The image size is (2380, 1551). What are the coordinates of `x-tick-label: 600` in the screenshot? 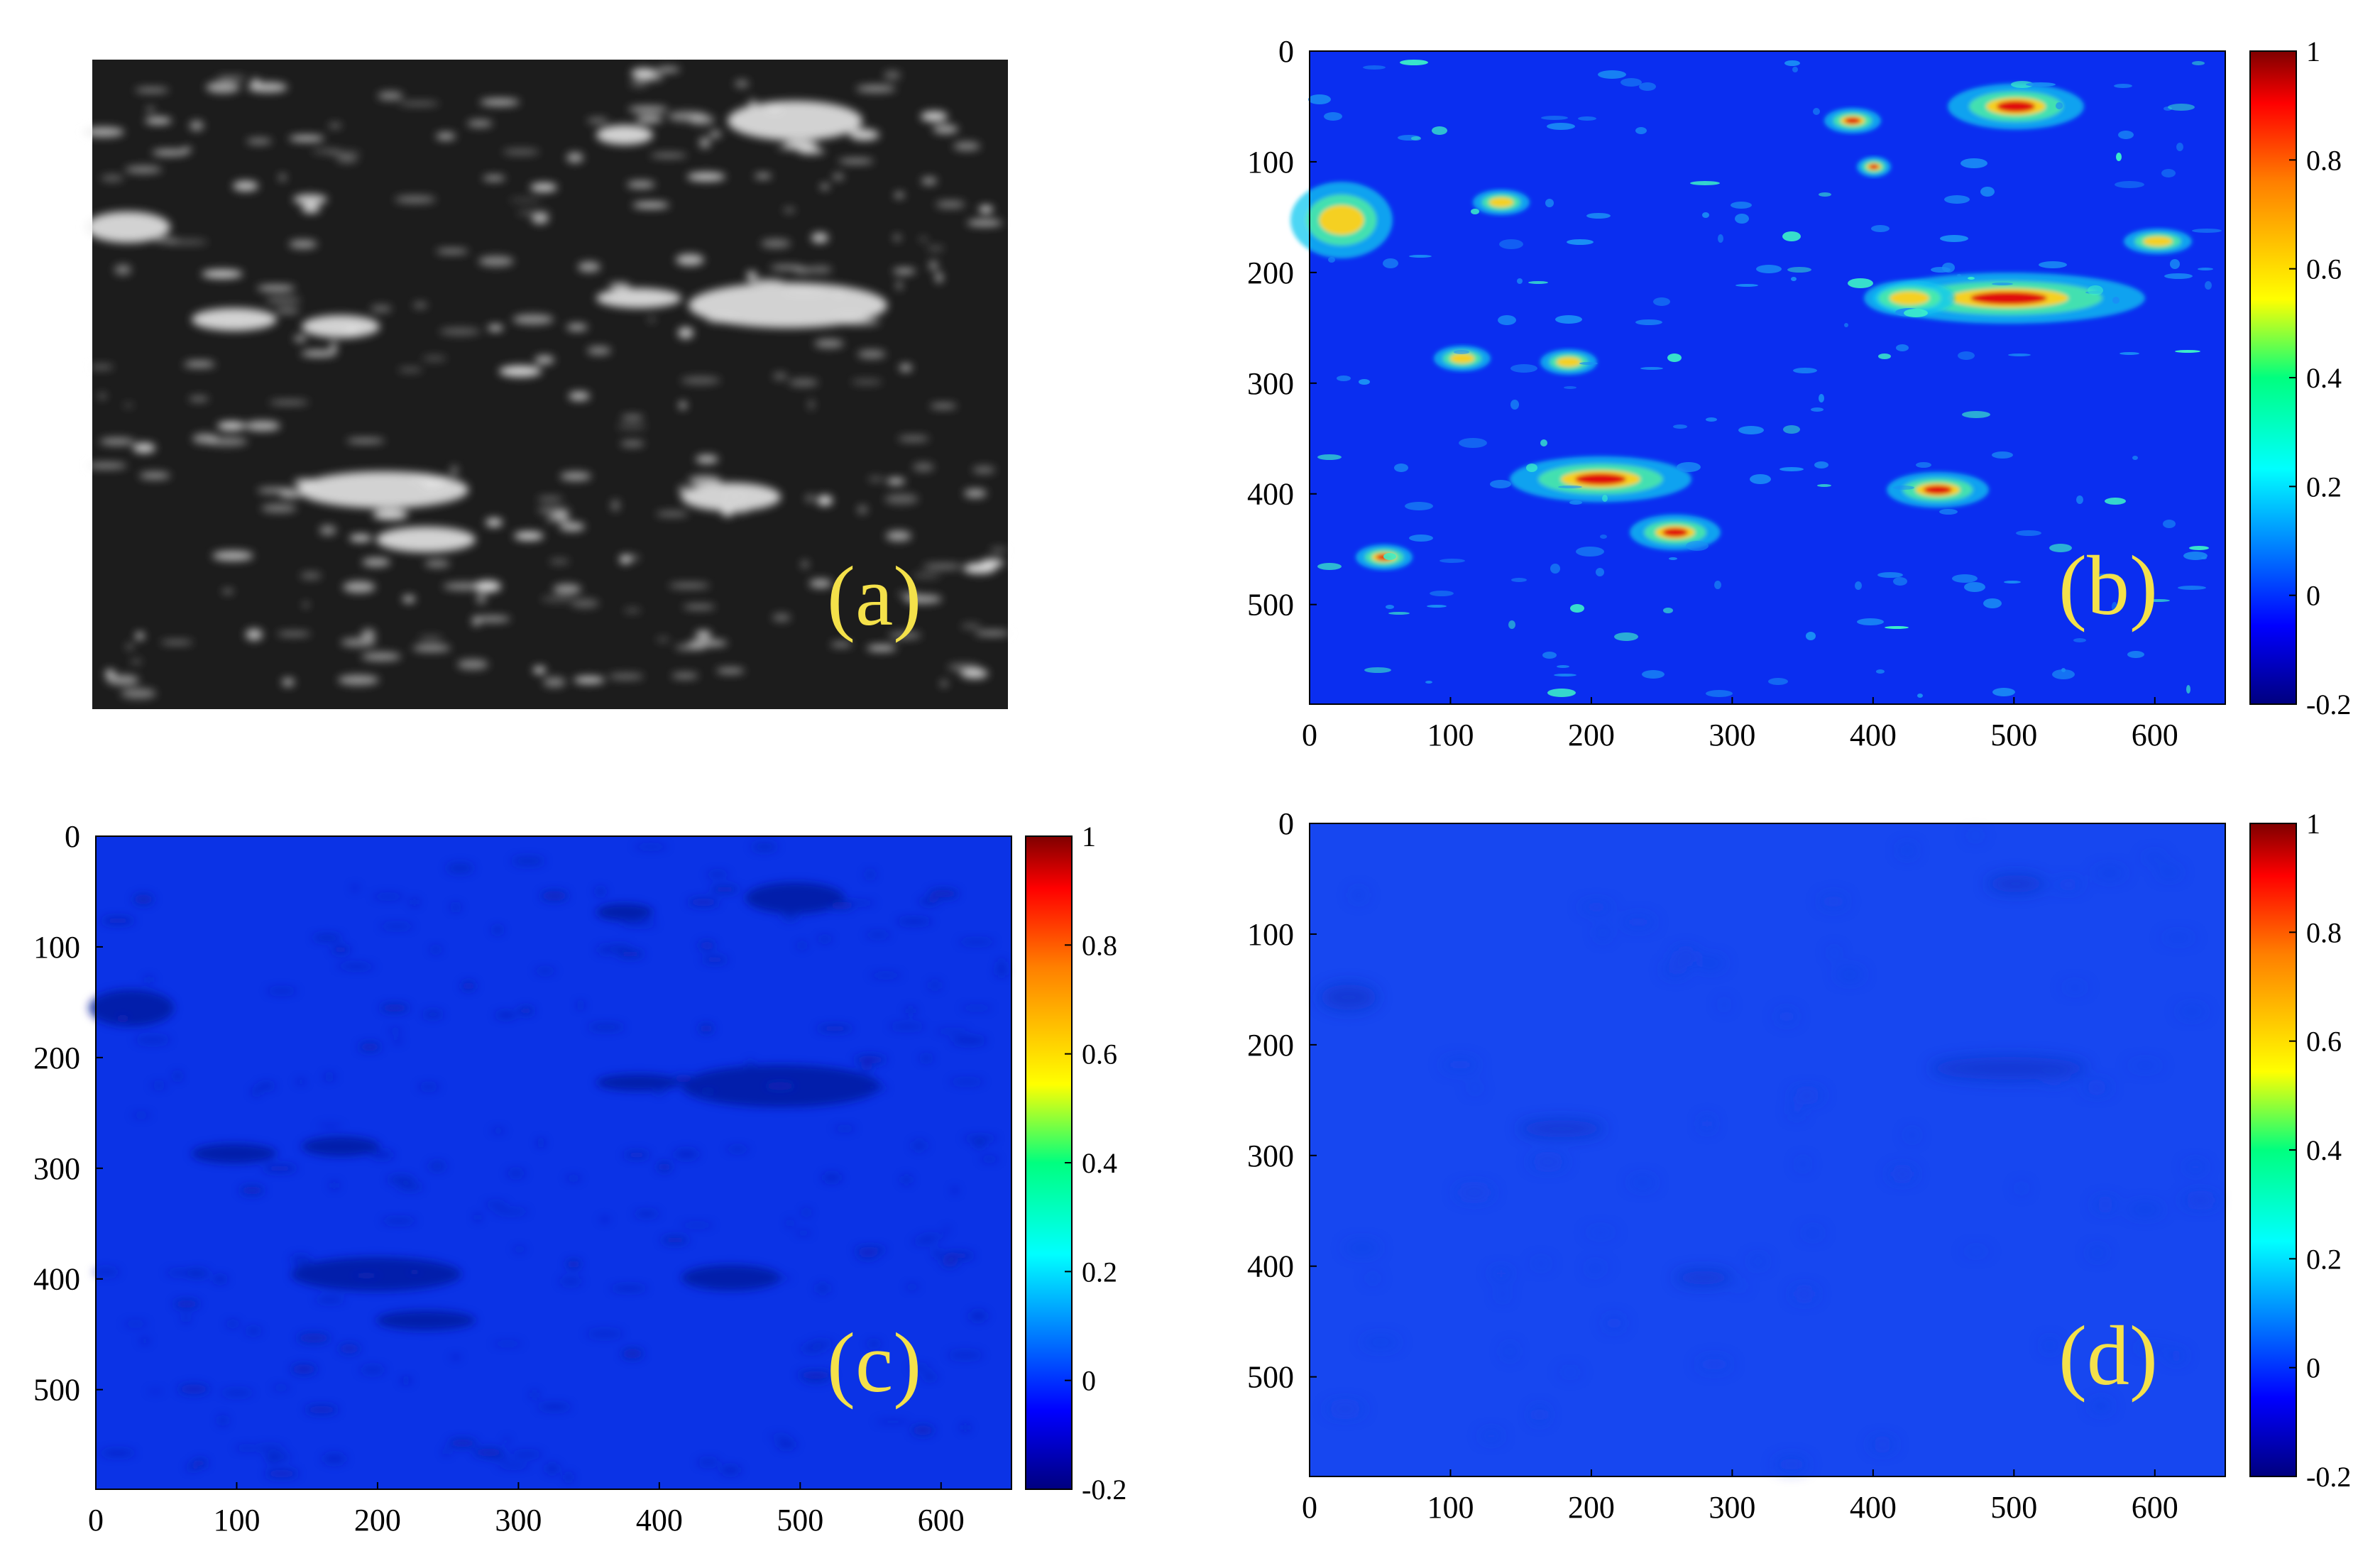 It's located at (2155, 1507).